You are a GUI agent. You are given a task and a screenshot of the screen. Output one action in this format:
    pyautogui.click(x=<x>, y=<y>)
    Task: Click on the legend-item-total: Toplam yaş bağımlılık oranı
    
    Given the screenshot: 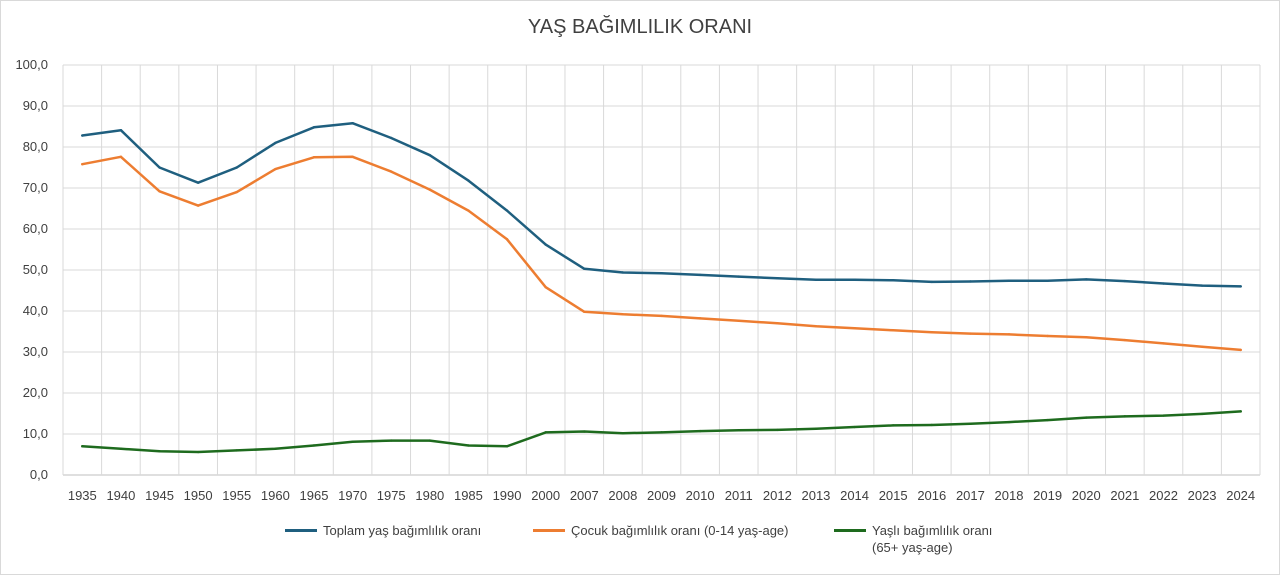 What is the action you would take?
    pyautogui.click(x=383, y=530)
    